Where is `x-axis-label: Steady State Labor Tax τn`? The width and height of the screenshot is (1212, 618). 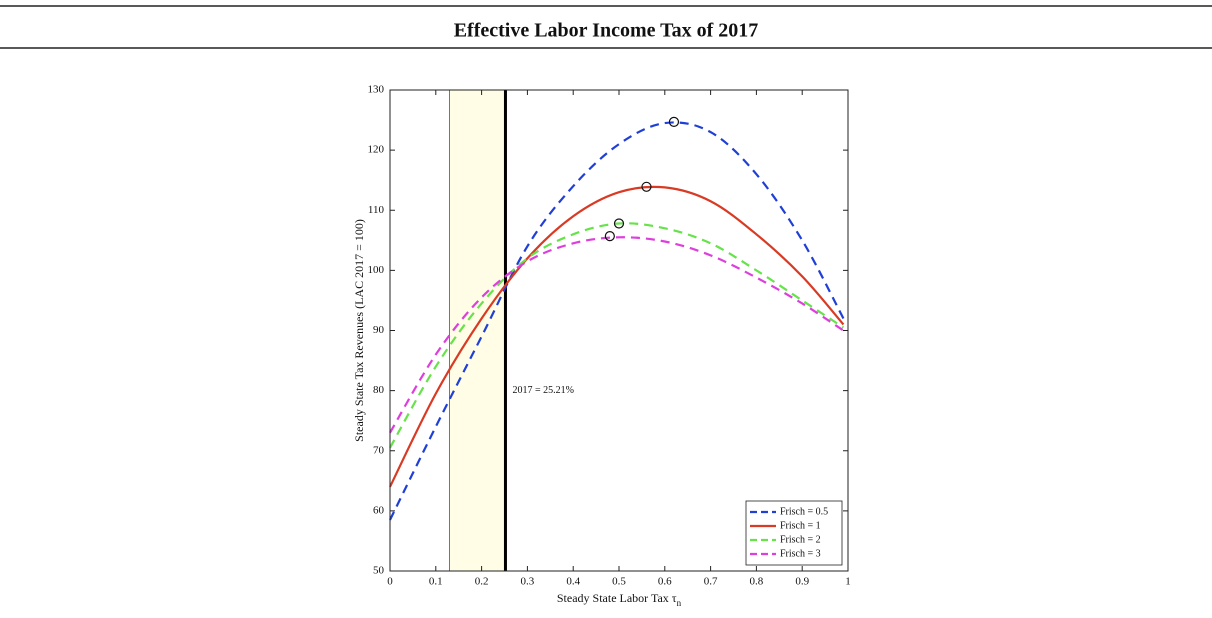 x-axis-label: Steady State Labor Tax τn is located at coordinates (619, 599).